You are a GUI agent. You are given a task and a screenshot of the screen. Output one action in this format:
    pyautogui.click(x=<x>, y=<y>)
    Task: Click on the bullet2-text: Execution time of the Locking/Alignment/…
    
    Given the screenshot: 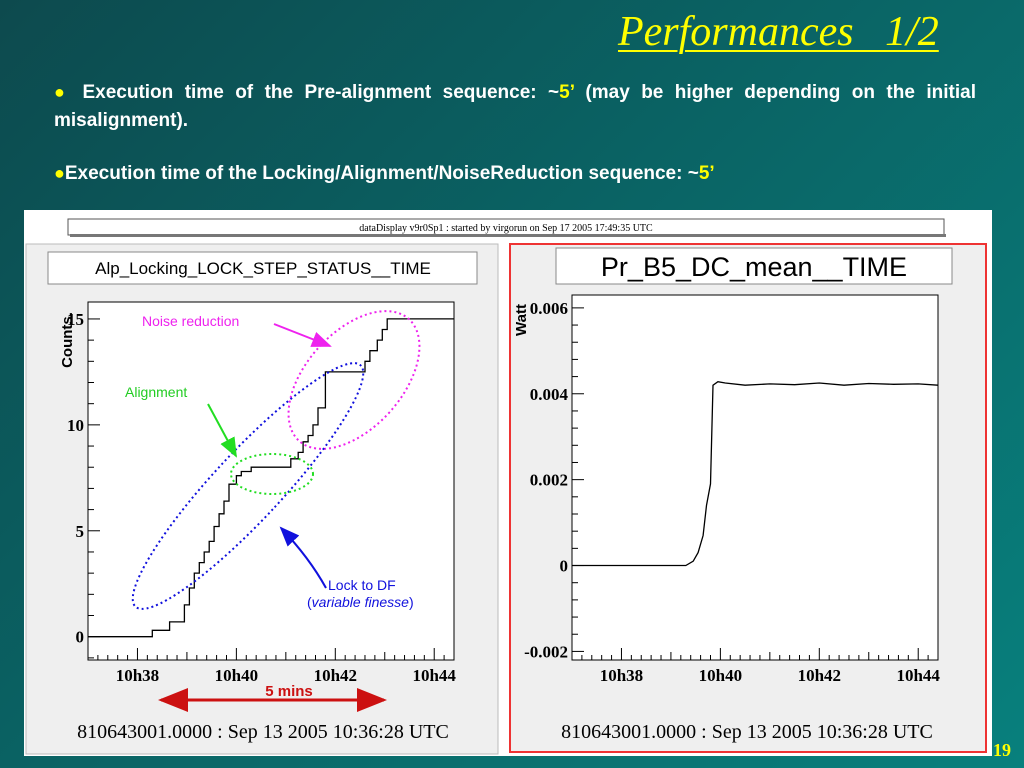 What is the action you would take?
    pyautogui.click(x=381, y=173)
    